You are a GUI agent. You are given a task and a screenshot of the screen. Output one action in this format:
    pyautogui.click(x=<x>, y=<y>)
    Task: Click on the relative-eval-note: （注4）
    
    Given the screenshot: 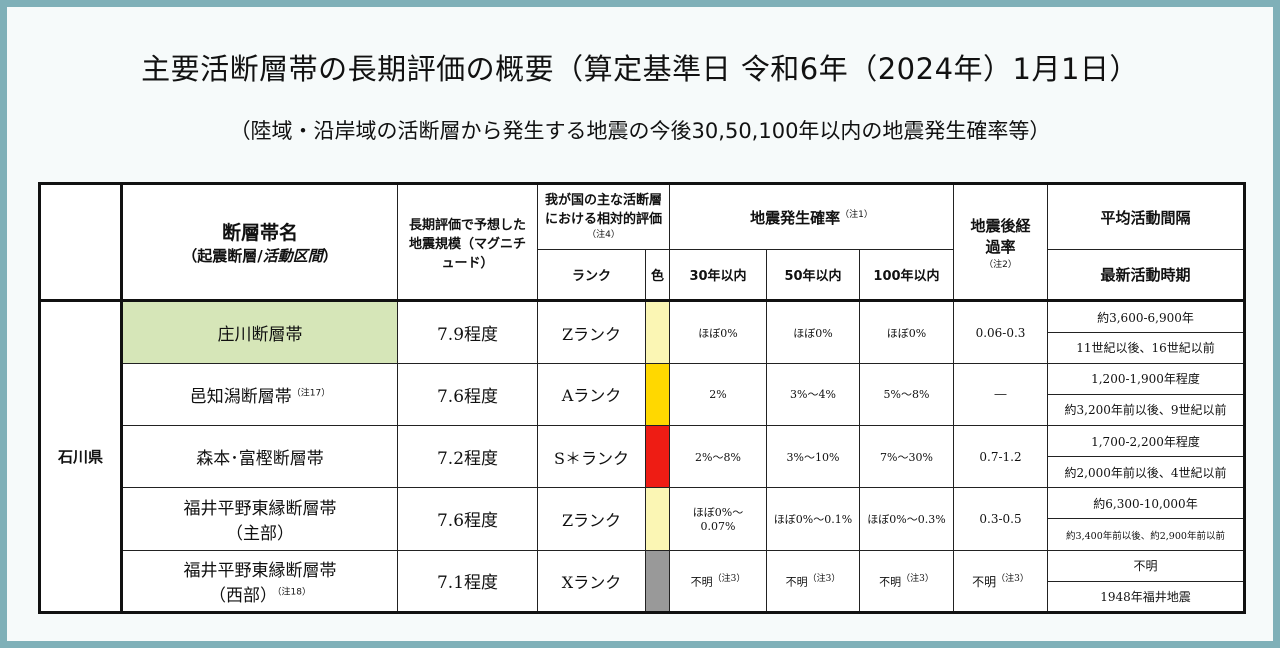 What is the action you would take?
    pyautogui.click(x=603, y=234)
    